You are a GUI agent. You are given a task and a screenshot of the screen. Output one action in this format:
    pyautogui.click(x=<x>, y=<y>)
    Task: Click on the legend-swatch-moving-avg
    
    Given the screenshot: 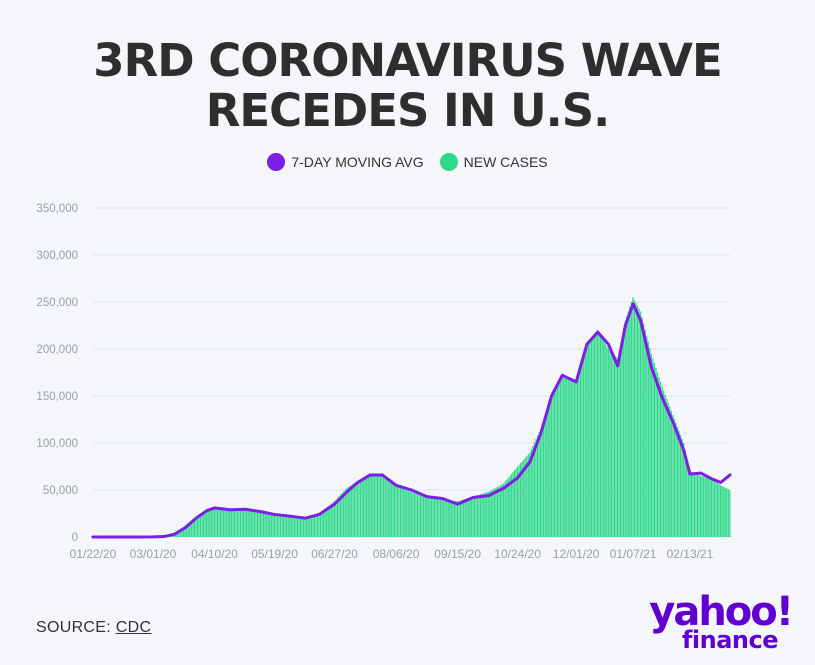 What is the action you would take?
    pyautogui.click(x=276, y=162)
    